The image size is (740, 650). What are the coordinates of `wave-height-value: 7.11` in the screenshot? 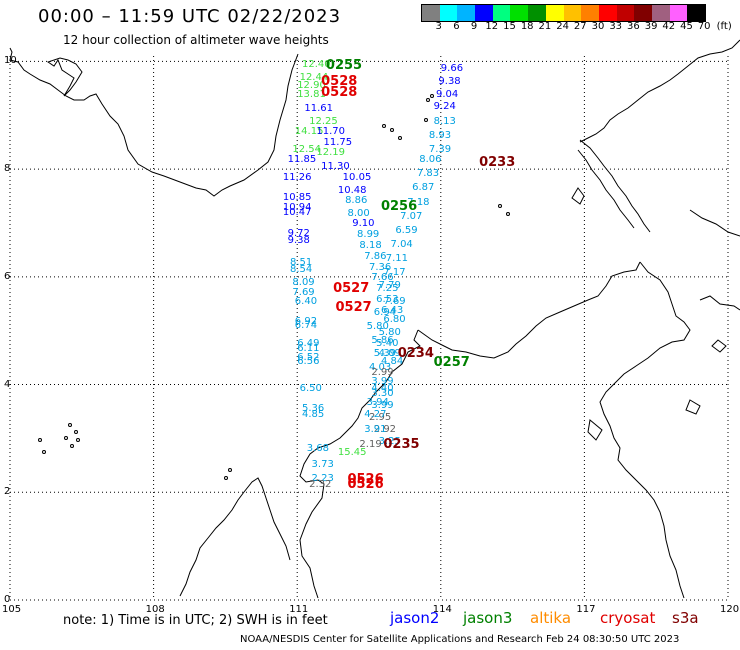 It's located at (397, 259).